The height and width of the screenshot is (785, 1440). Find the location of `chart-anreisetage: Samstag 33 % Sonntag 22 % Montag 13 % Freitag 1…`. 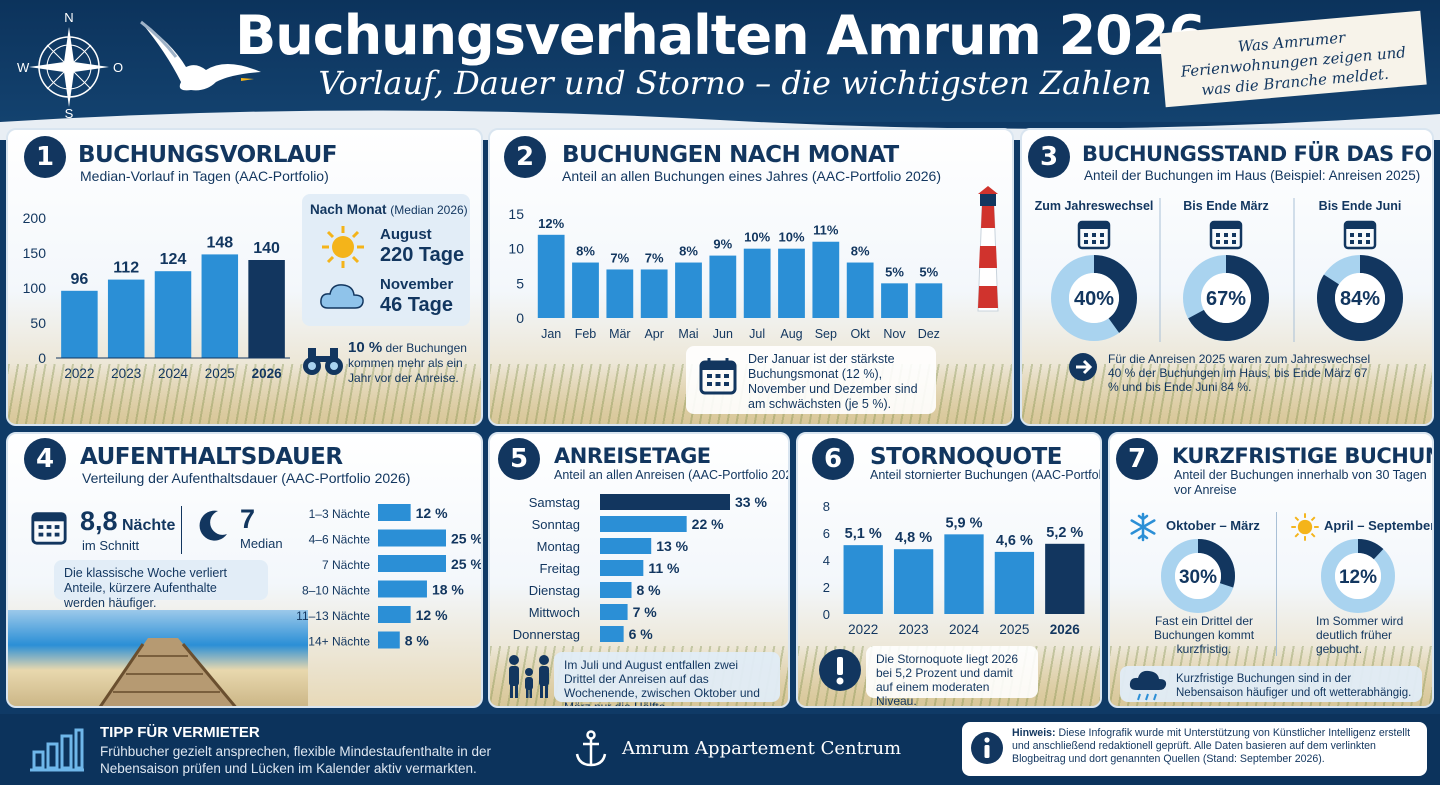

chart-anreisetage: Samstag 33 % Sonntag 22 % Montag 13 % Freitag 1… is located at coordinates (640, 568).